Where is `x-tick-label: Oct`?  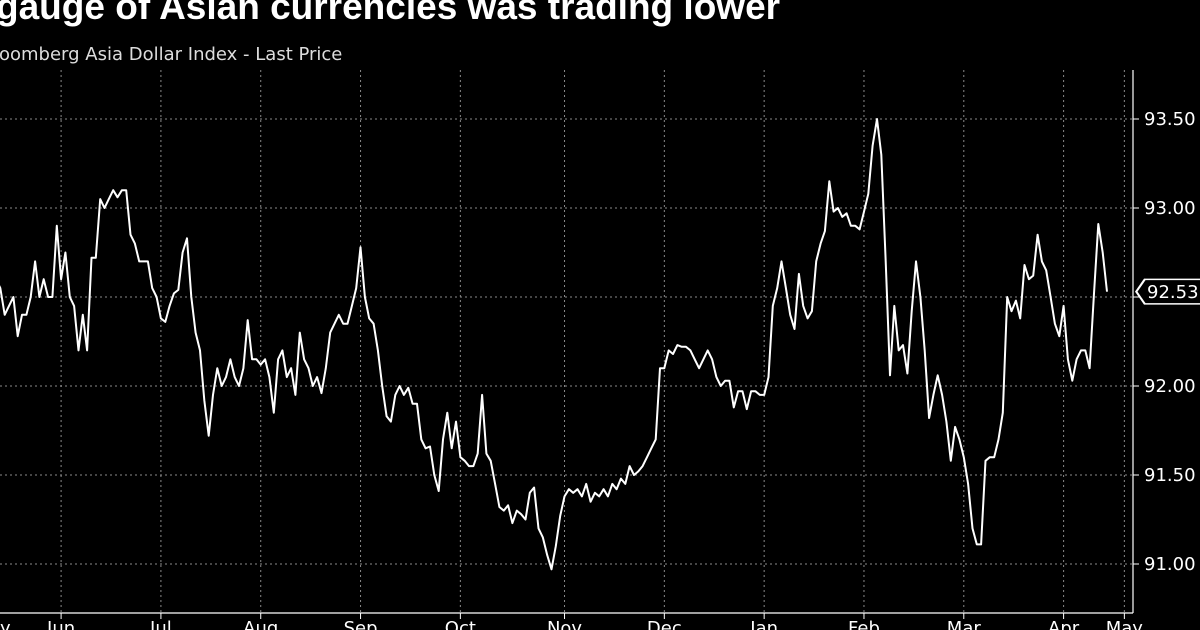
x-tick-label: Oct is located at coordinates (460, 624).